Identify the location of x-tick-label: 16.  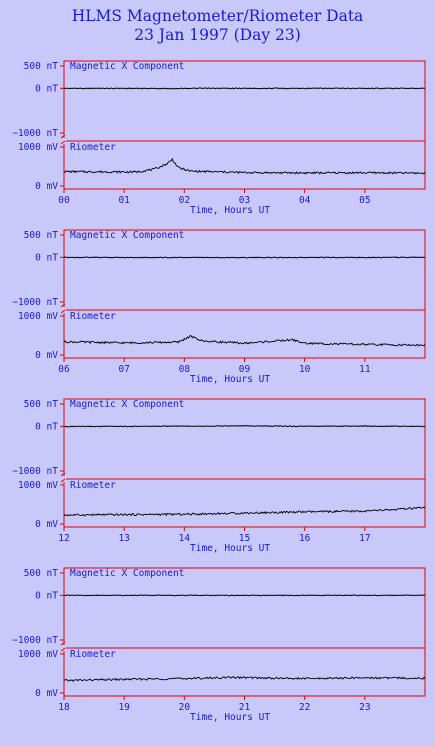
(305, 538).